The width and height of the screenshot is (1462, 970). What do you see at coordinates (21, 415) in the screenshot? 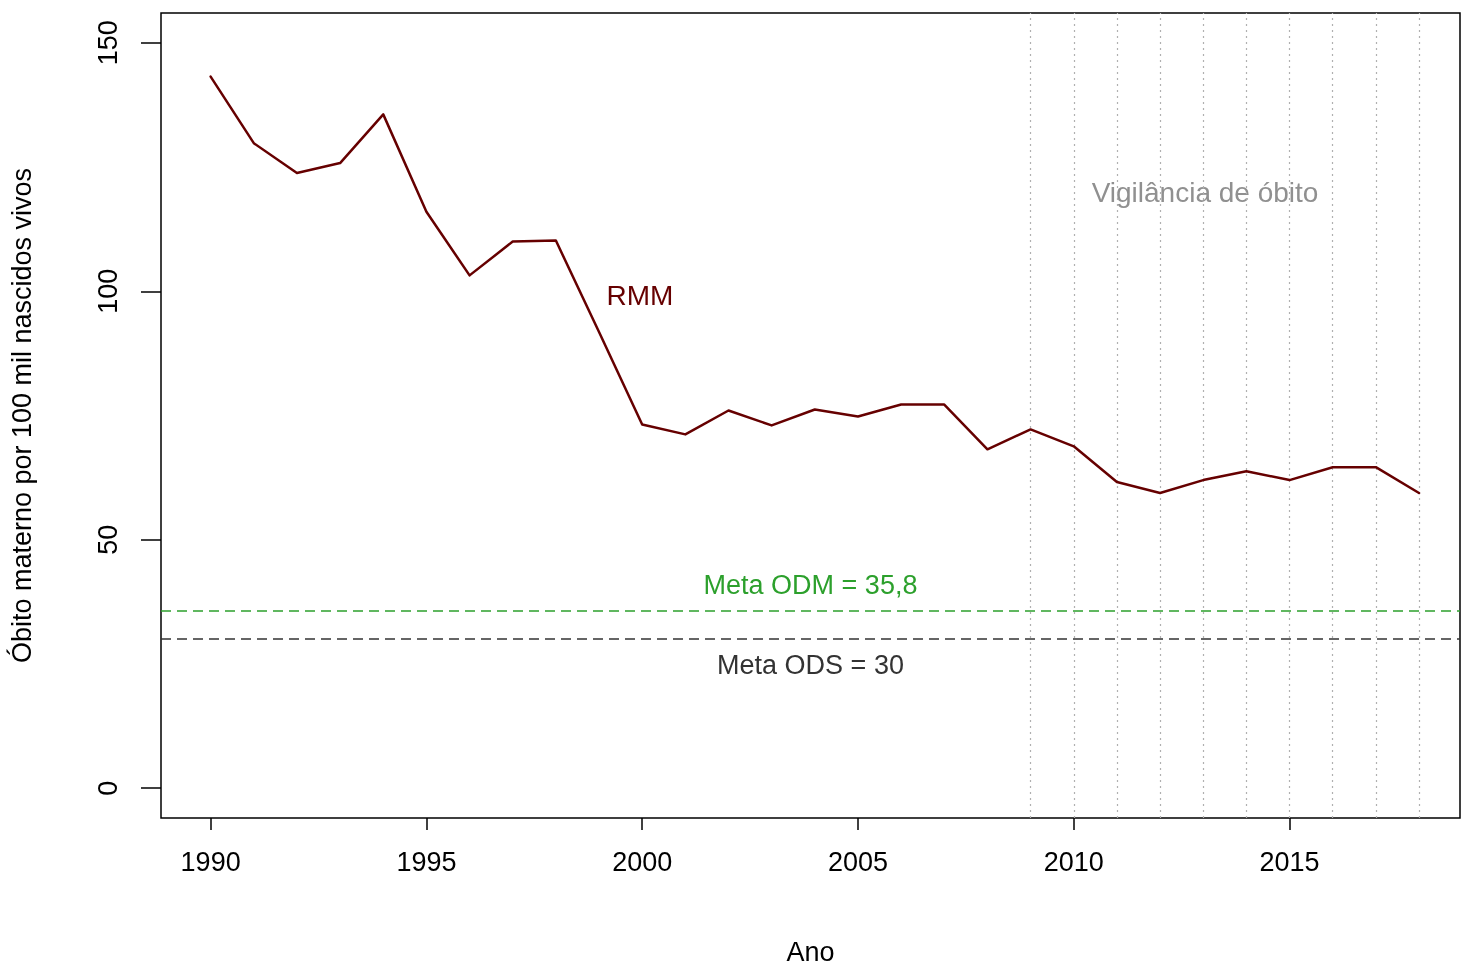
I see `y-axis-title: Óbito materno por 100 mil nascidos vivos` at bounding box center [21, 415].